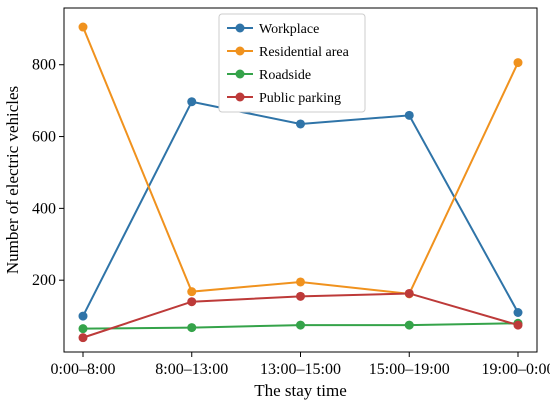  Describe the element at coordinates (44, 137) in the screenshot. I see `y-tick-label: 600` at that location.